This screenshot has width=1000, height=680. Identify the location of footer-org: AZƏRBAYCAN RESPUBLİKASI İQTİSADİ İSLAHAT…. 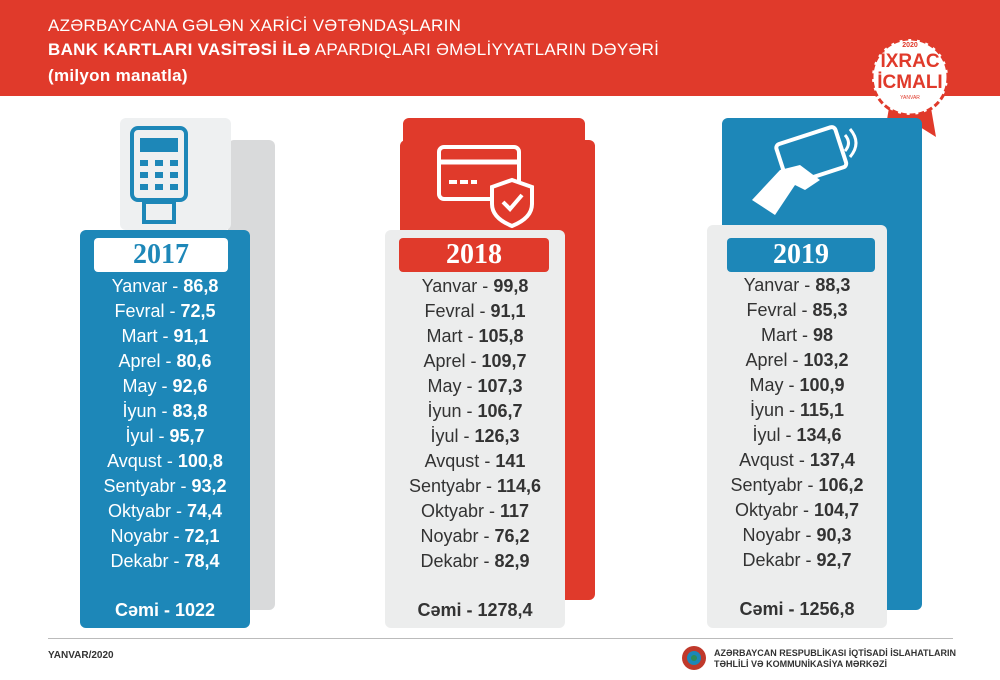
(835, 659).